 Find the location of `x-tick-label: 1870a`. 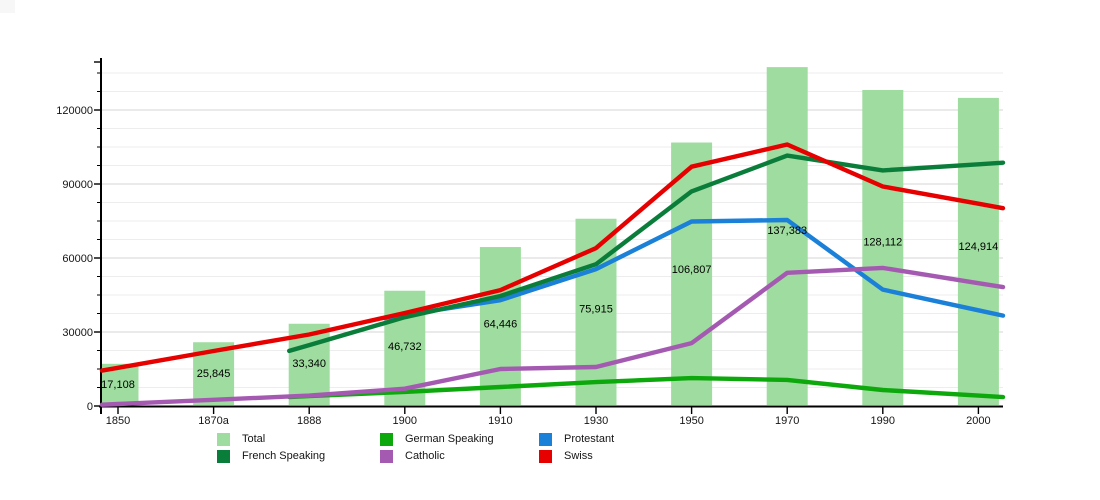

x-tick-label: 1870a is located at coordinates (213, 421).